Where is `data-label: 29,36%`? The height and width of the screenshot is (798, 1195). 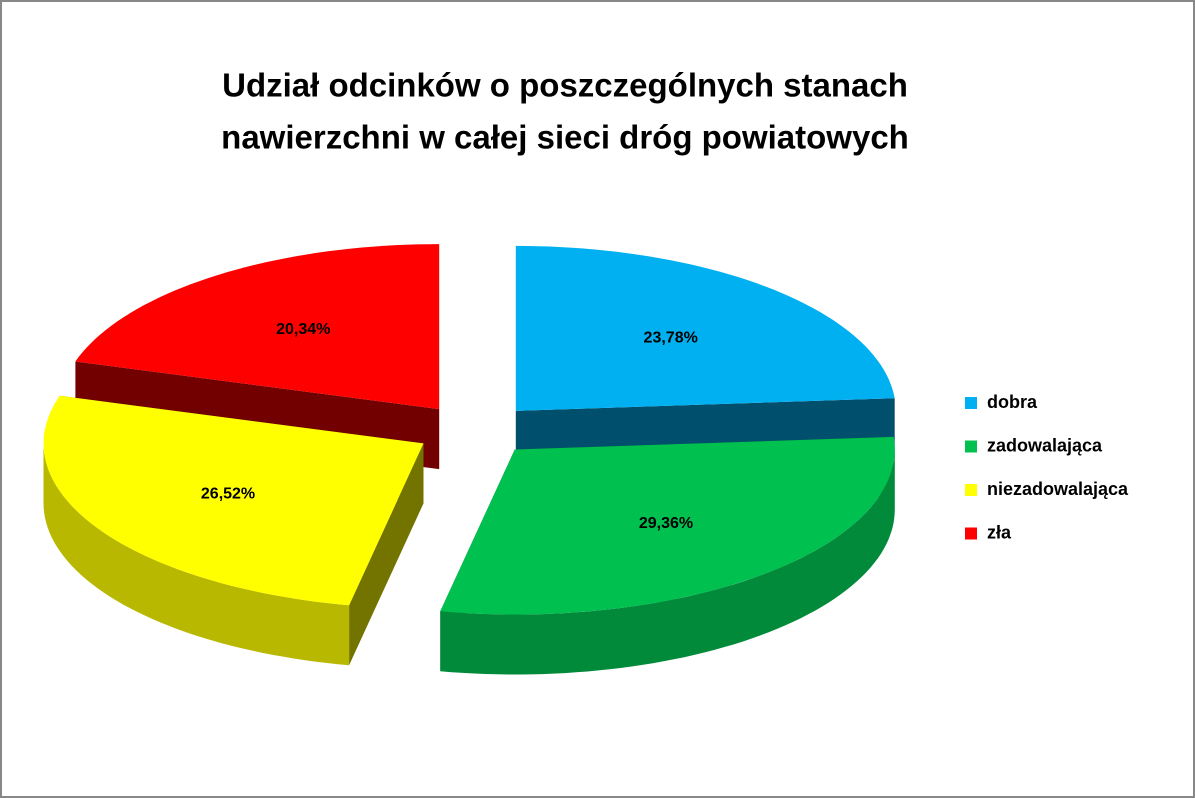 data-label: 29,36% is located at coordinates (666, 523).